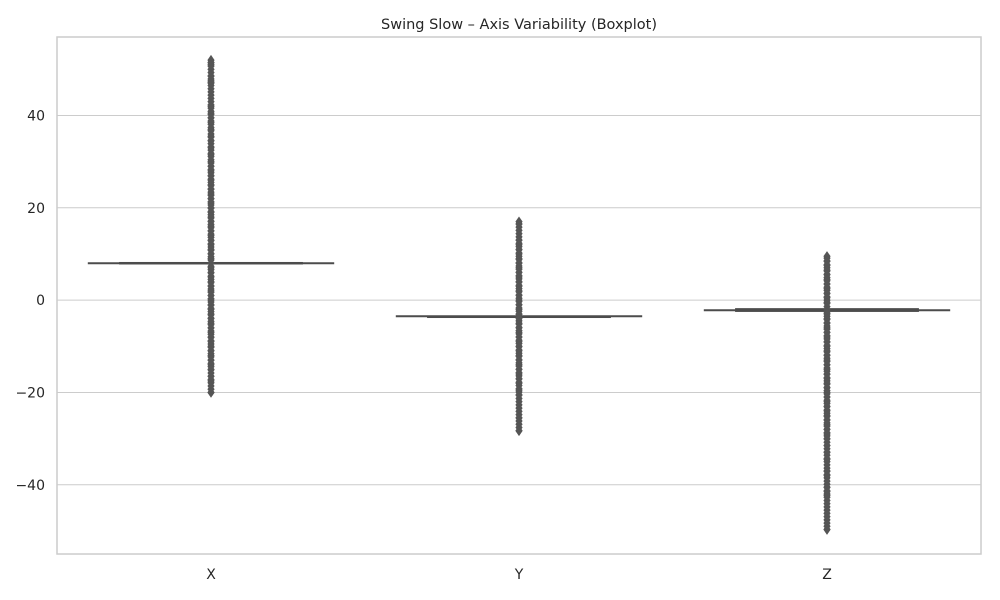 The height and width of the screenshot is (600, 1000). I want to click on x-tick-label: Y, so click(519, 575).